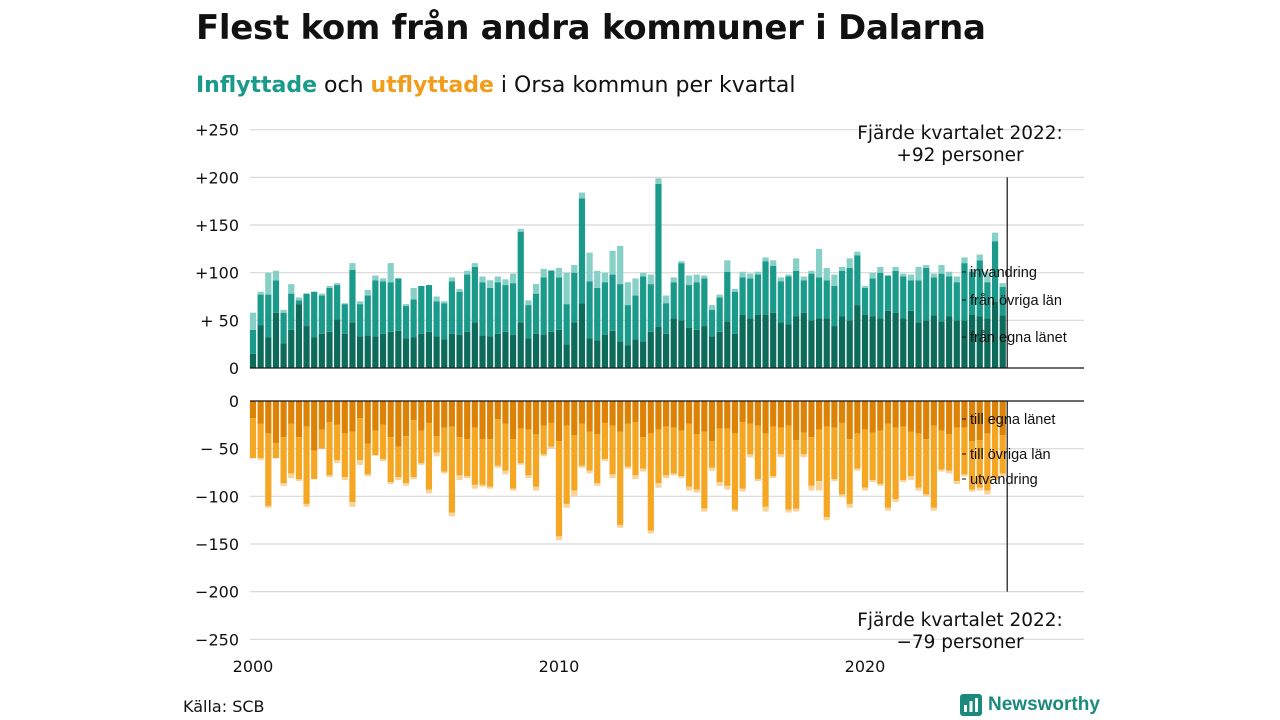 The image size is (1280, 720). Describe the element at coordinates (559, 666) in the screenshot. I see `xtick-label: 2010` at that location.